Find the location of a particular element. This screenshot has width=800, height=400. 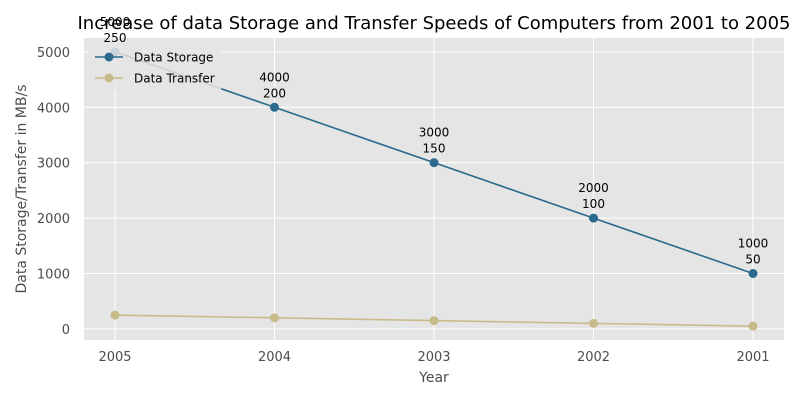

data-label: 5000 is located at coordinates (115, 22).